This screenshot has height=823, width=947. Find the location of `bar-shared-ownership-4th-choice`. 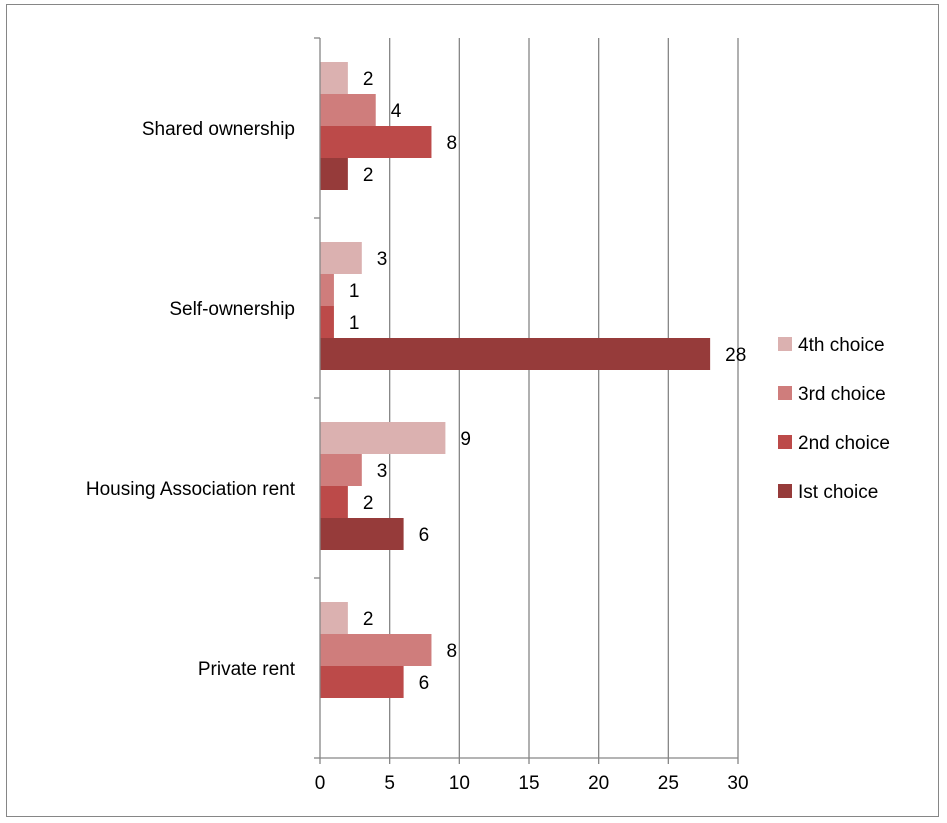

bar-shared-ownership-4th-choice is located at coordinates (334, 78).